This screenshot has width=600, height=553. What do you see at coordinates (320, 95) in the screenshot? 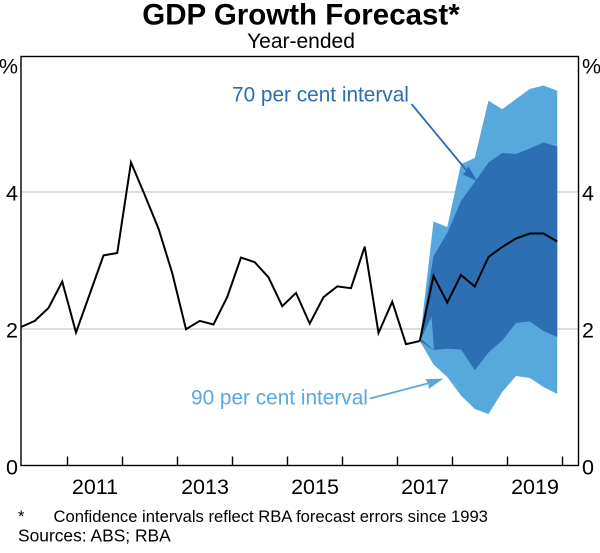
I see `svg-text: 70 per cent interval` at bounding box center [320, 95].